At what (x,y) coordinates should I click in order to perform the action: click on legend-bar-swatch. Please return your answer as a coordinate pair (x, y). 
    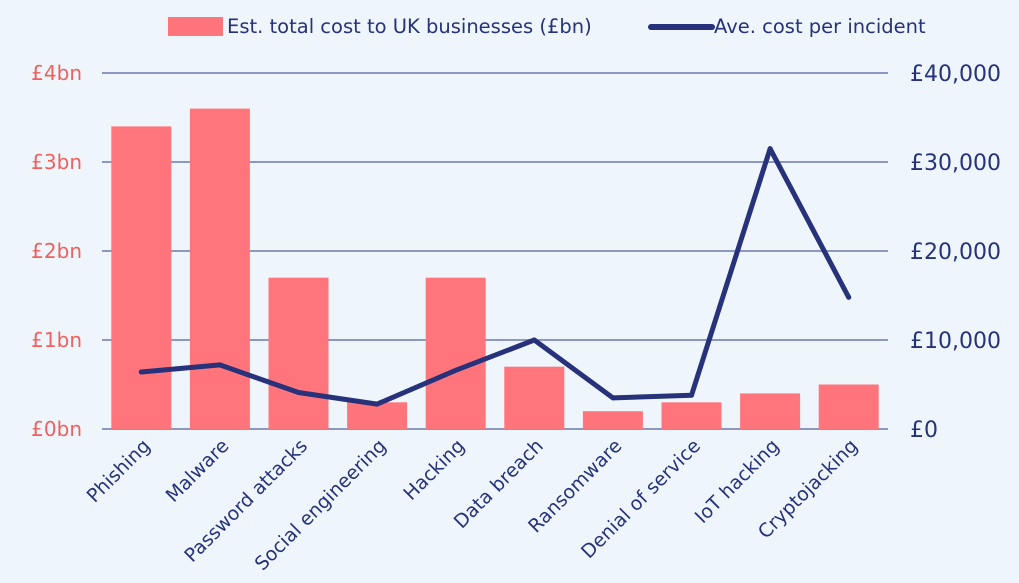
    Looking at the image, I should click on (195, 26).